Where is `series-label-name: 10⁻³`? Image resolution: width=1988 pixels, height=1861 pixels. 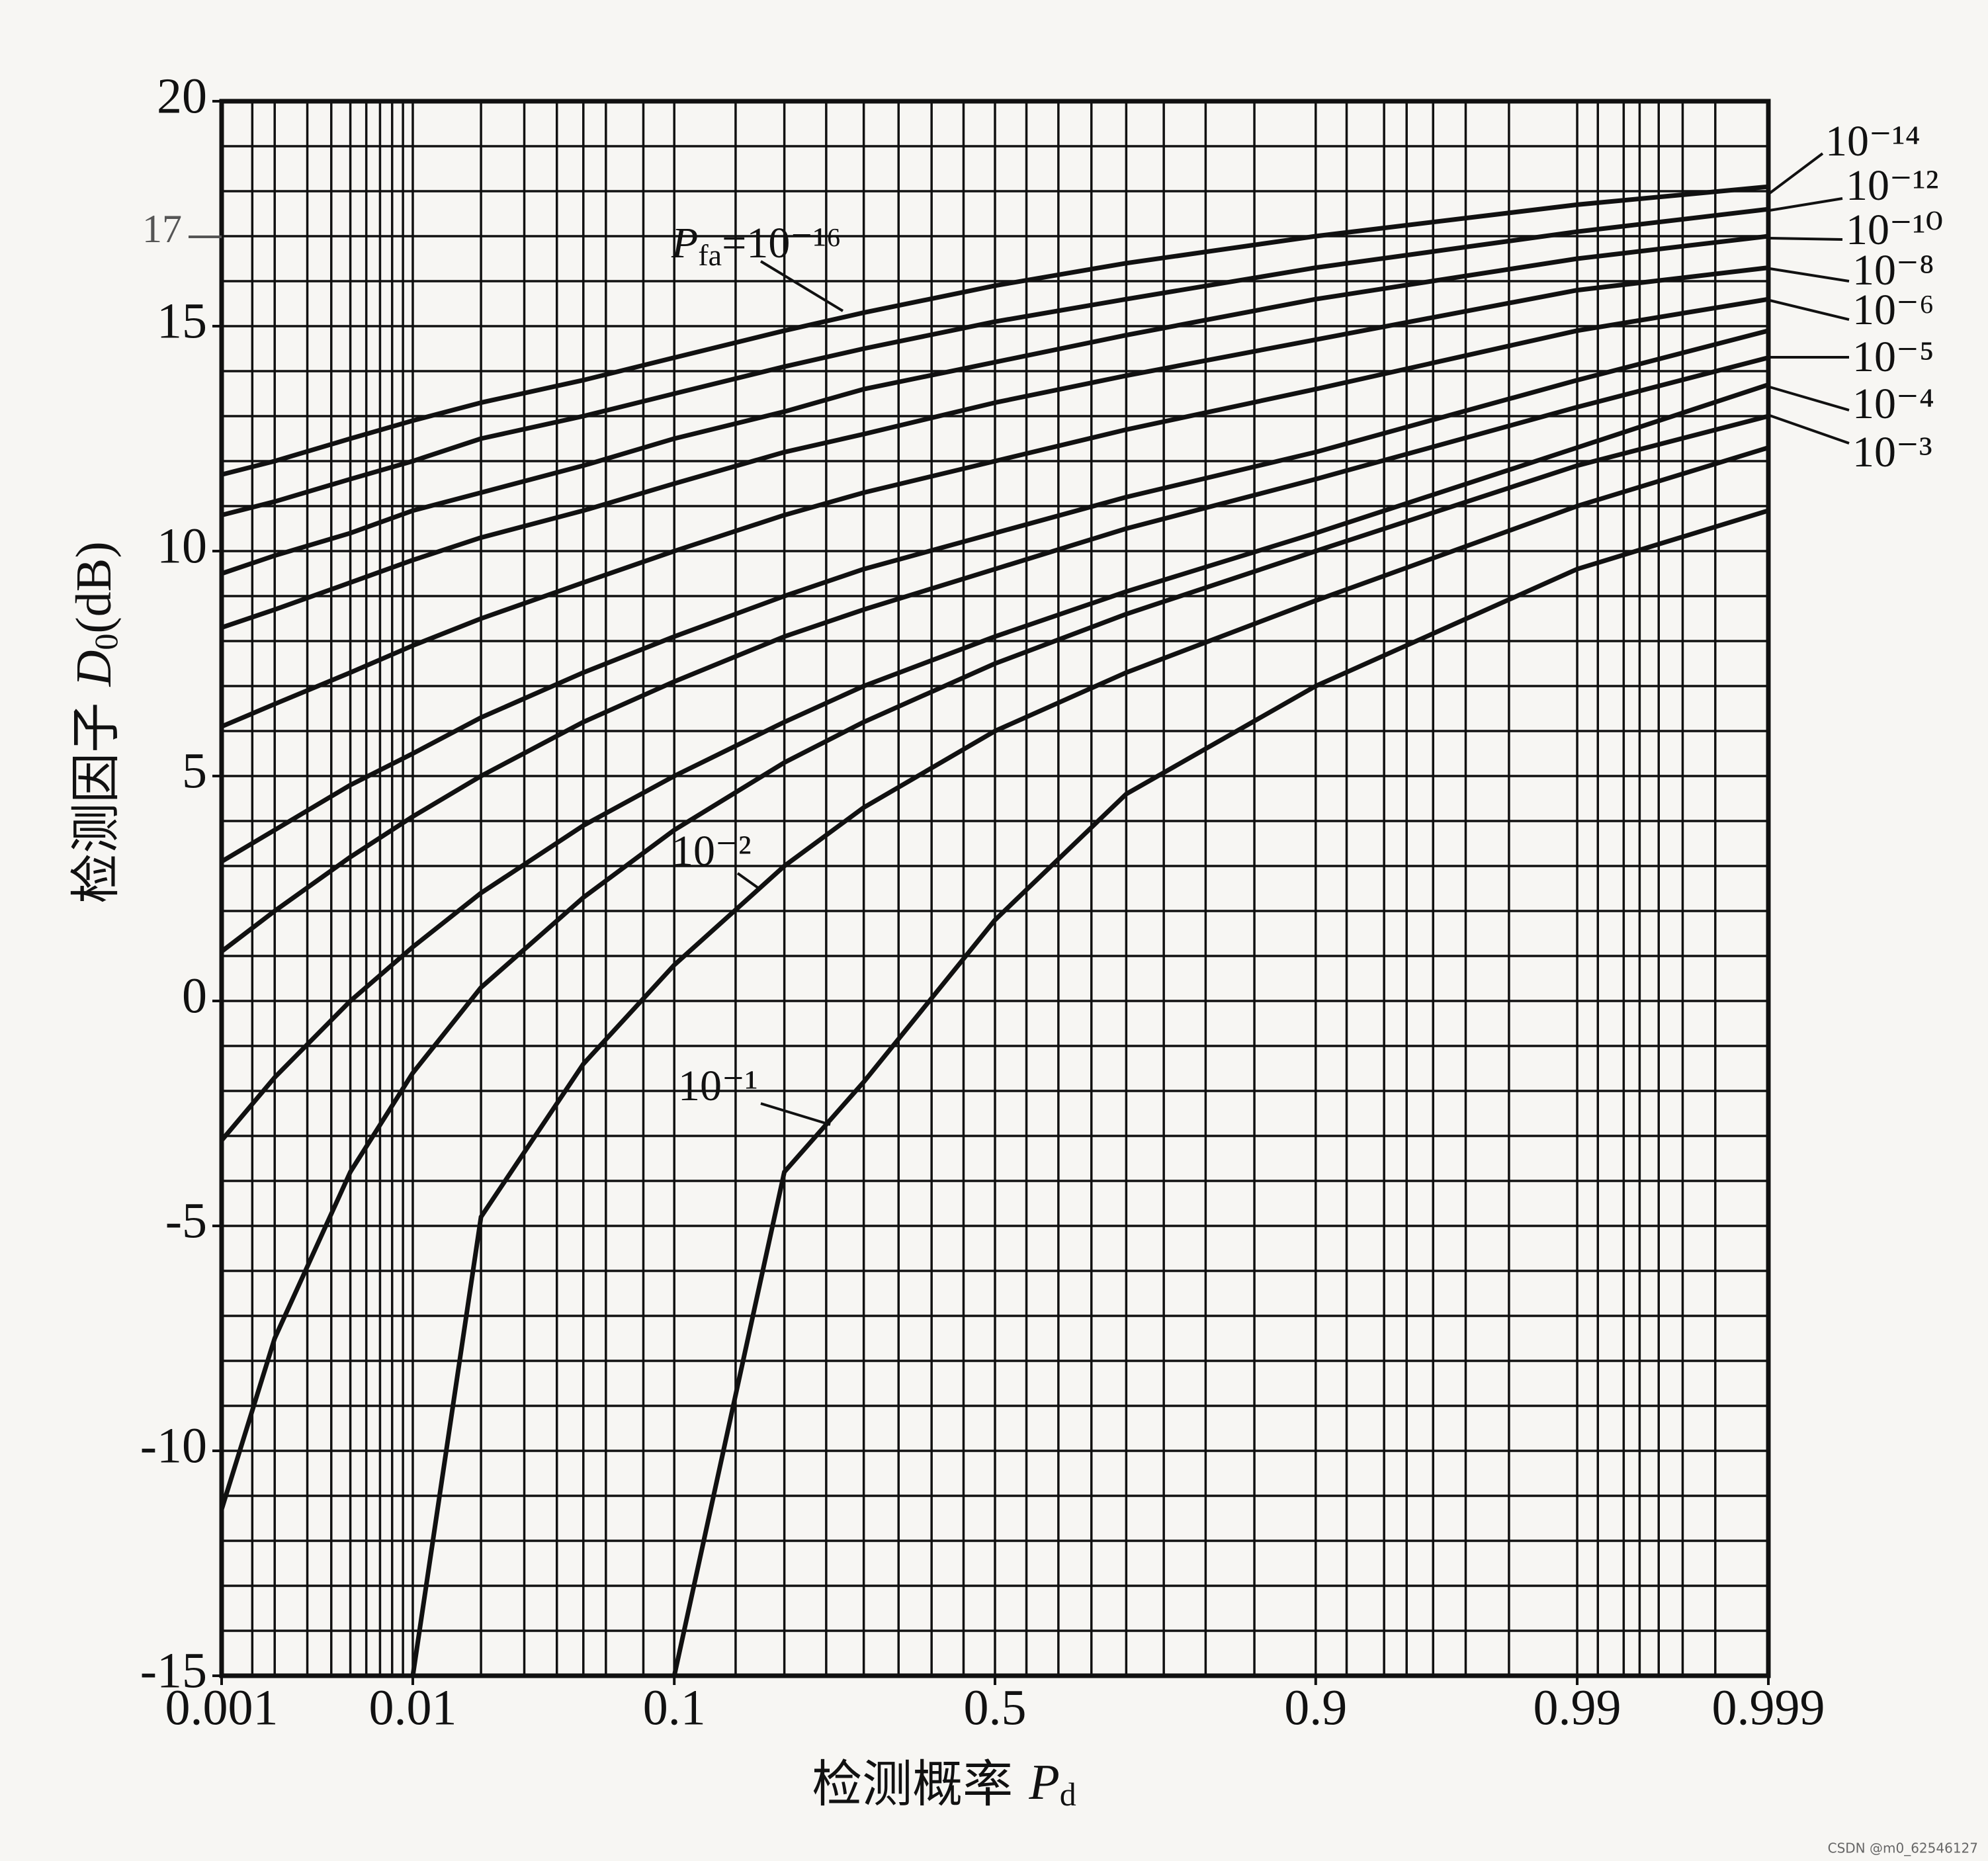
series-label-name: 10⁻³ is located at coordinates (1892, 452).